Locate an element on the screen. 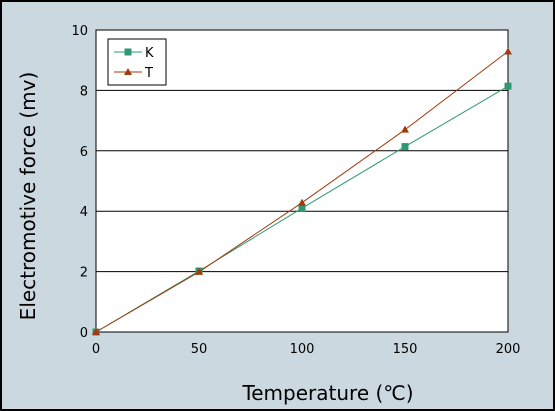  legend: K T is located at coordinates (137, 62).